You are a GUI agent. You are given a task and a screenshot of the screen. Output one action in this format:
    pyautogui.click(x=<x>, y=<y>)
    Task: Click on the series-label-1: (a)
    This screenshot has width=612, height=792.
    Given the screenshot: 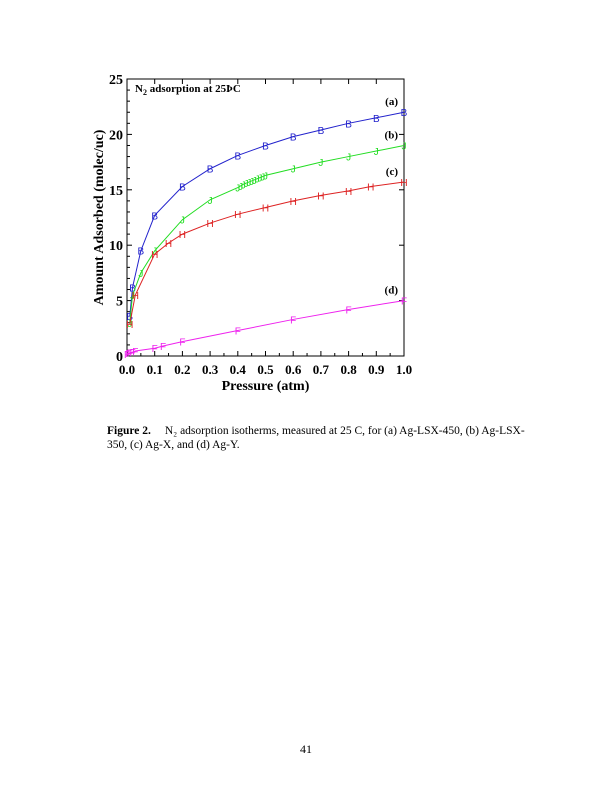 What is the action you would take?
    pyautogui.click(x=391, y=102)
    